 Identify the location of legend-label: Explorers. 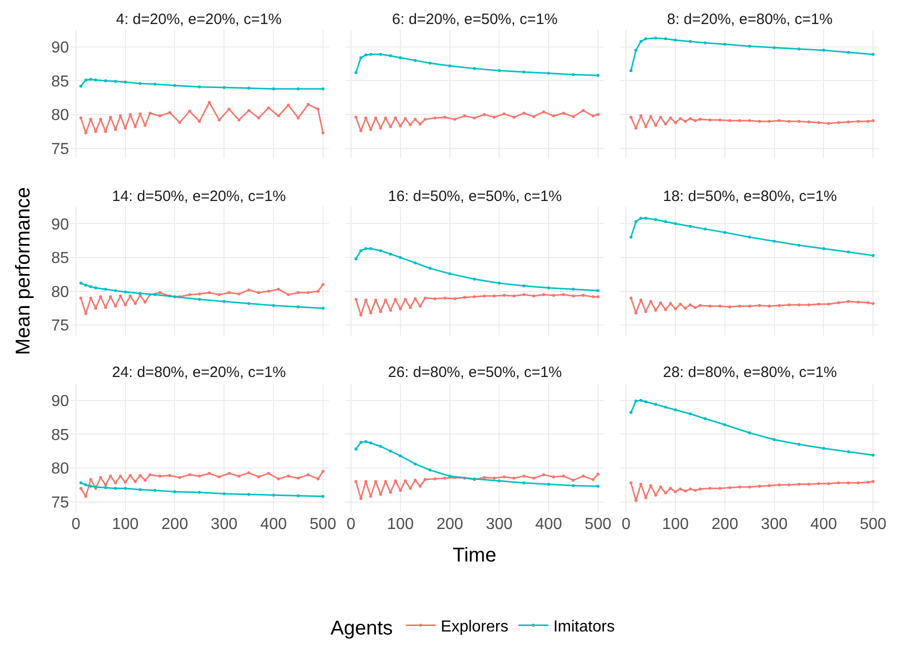
(474, 627).